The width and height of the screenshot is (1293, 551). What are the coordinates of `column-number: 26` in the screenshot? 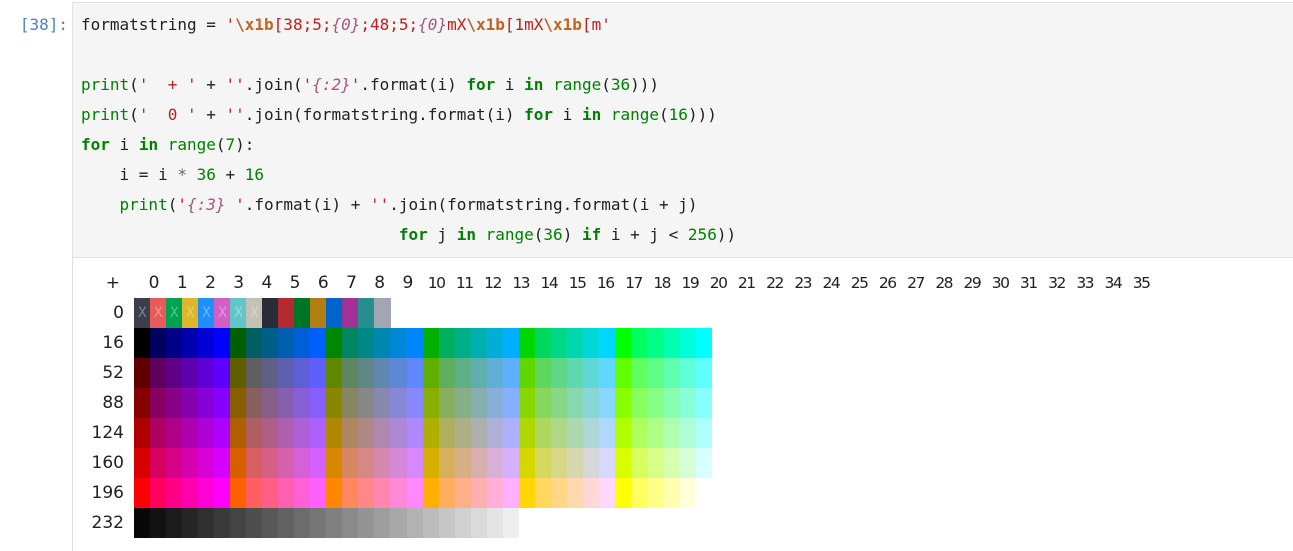 It's located at (887, 283).